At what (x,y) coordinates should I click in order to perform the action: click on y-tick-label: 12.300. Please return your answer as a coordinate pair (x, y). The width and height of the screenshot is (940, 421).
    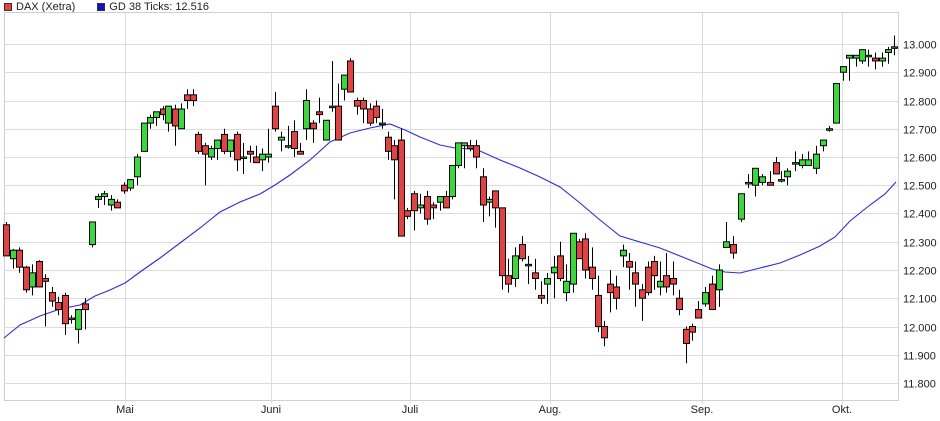
    Looking at the image, I should click on (920, 244).